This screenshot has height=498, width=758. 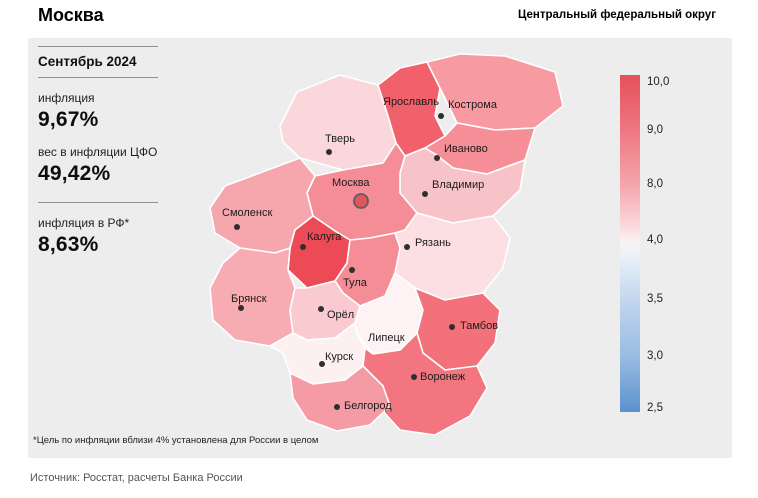 What do you see at coordinates (66, 98) in the screenshot?
I see `inflation-label: инфляция` at bounding box center [66, 98].